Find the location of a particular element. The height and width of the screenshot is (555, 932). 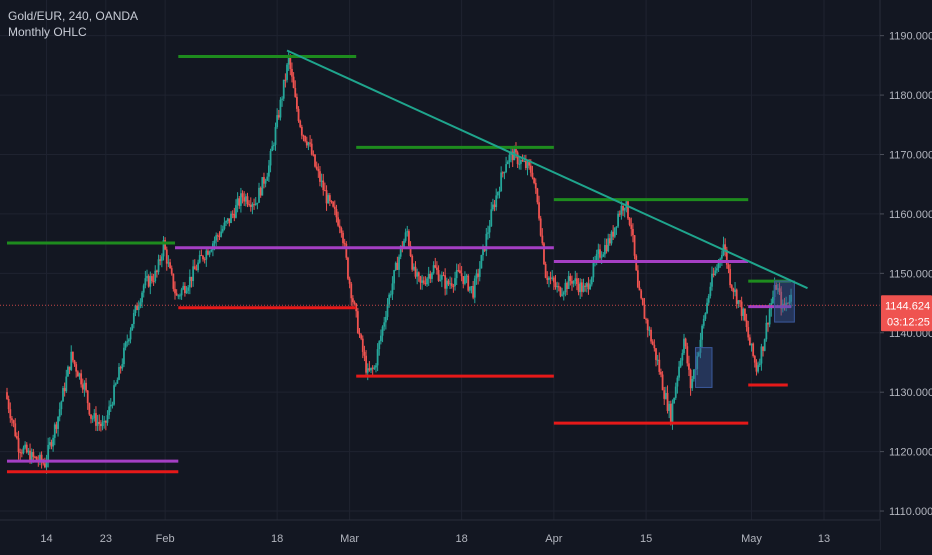

time-tick-label: 13 is located at coordinates (824, 539).